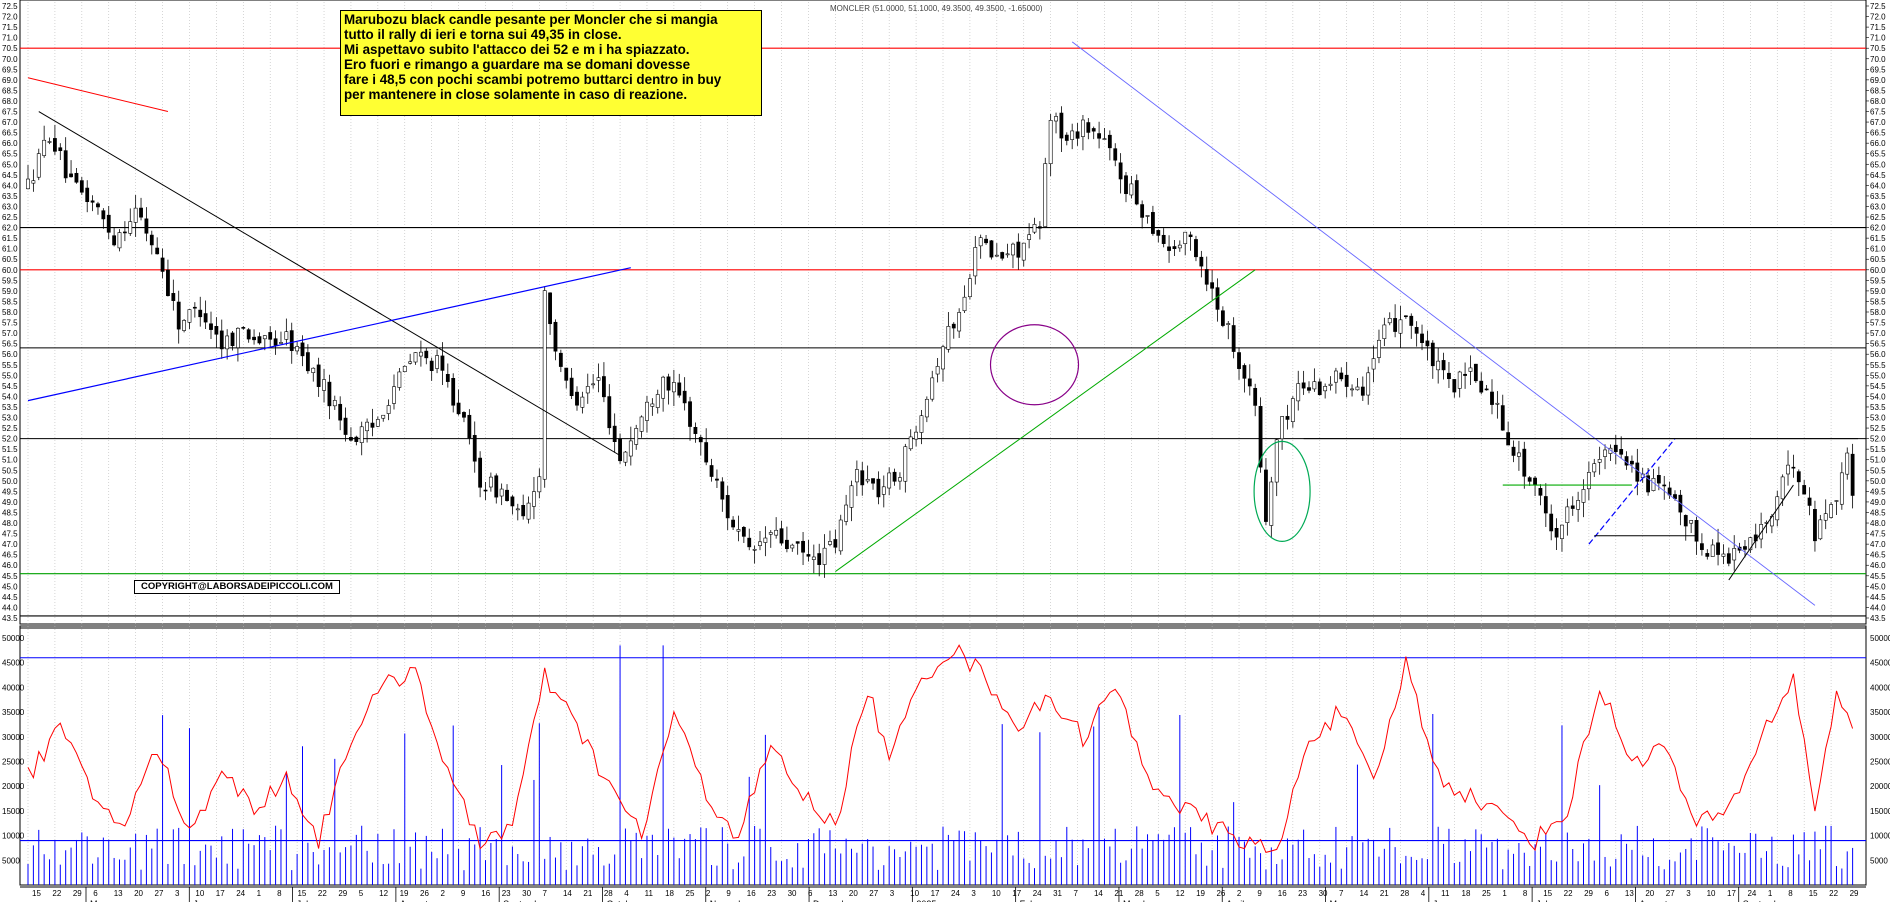 The image size is (1890, 902). Describe the element at coordinates (1761, 532) in the screenshot. I see `trend-line` at that location.